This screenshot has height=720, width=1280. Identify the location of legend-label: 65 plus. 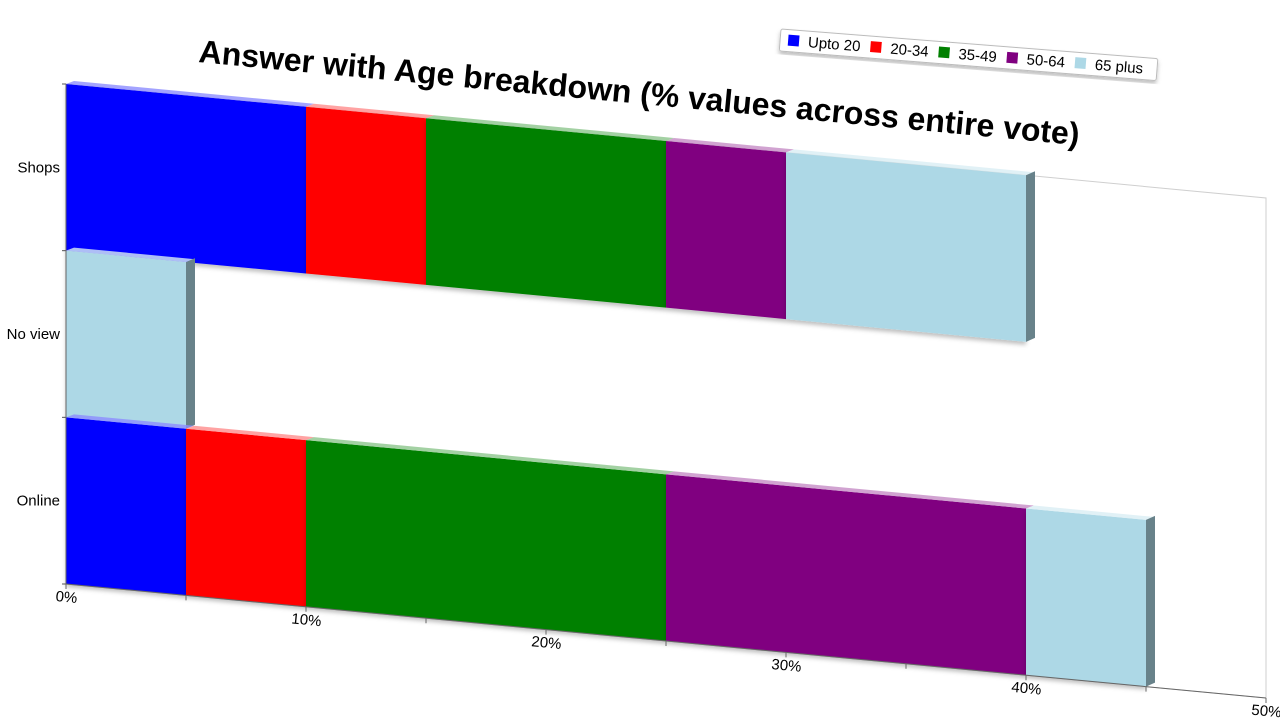
(1119, 67).